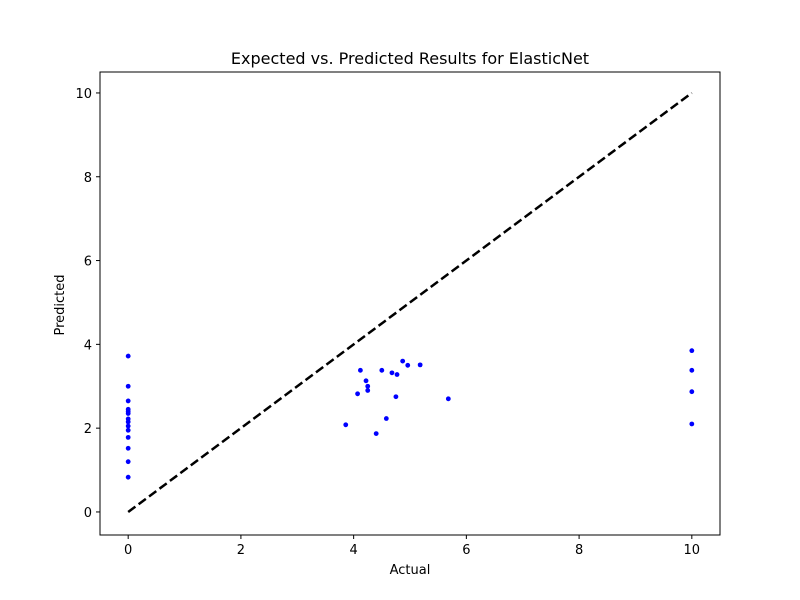  I want to click on y-tick-label: 4, so click(88, 345).